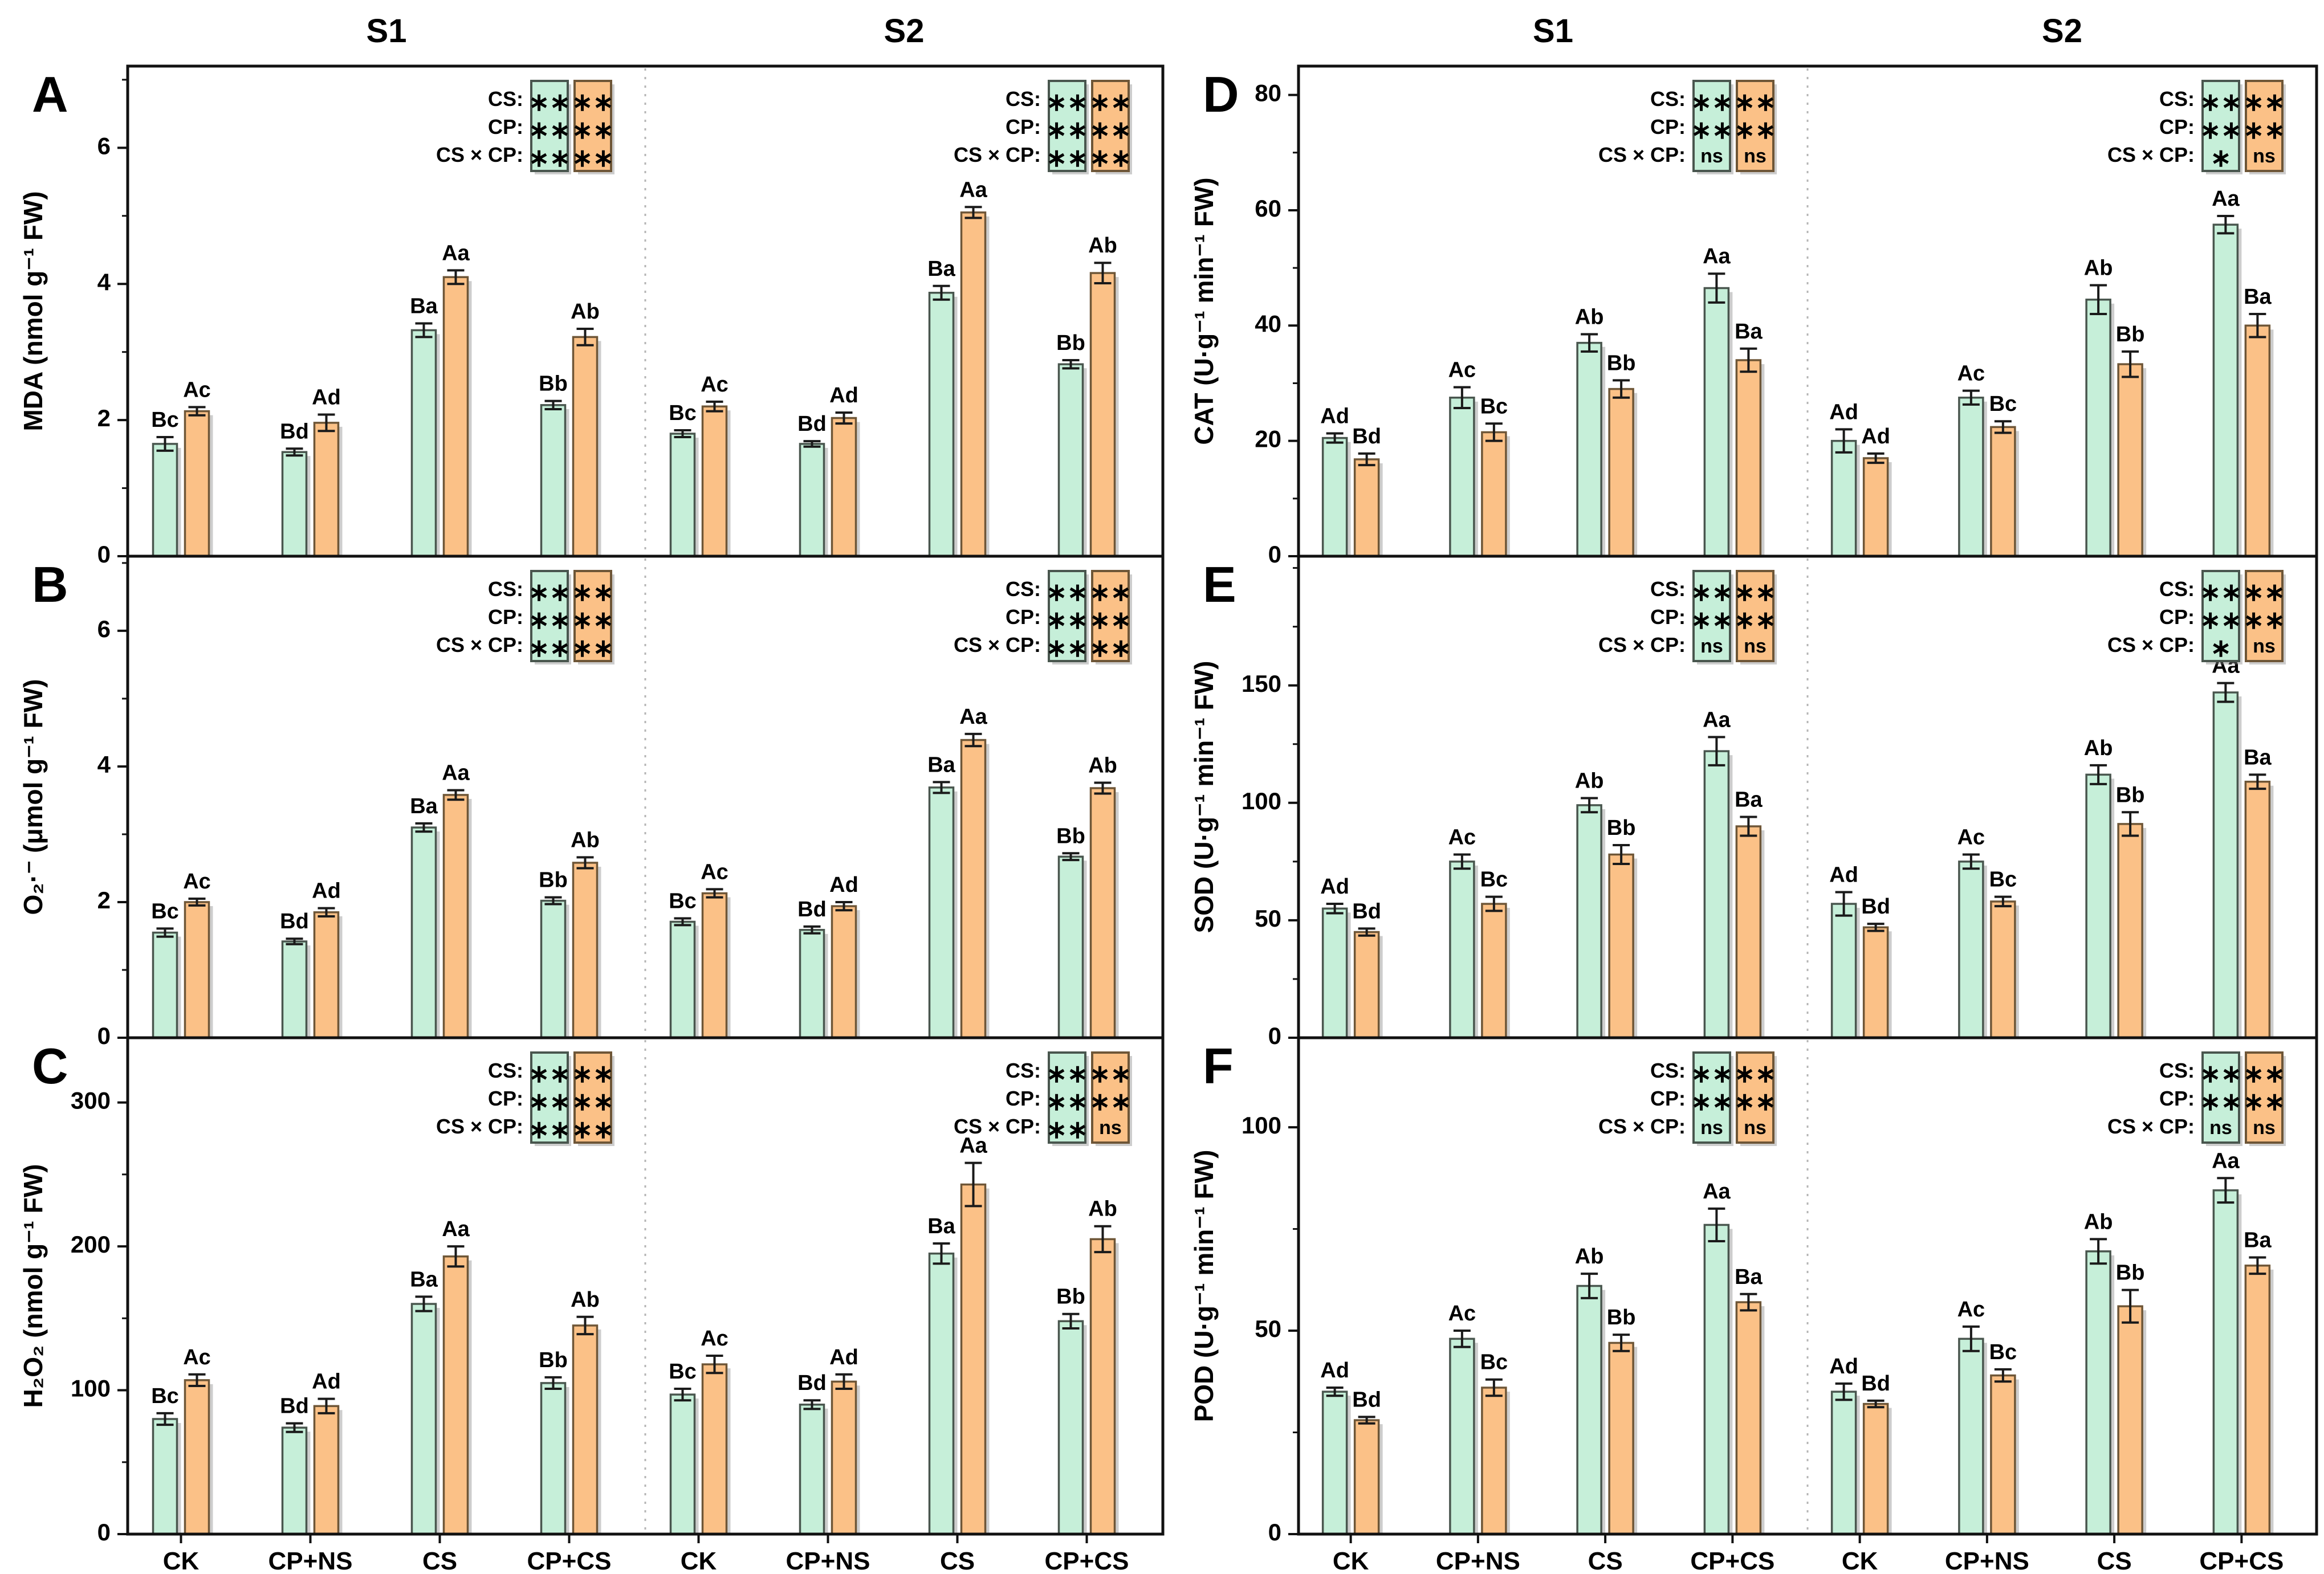 The image size is (2324, 1574). I want to click on panel-letter-e: E, so click(1219, 585).